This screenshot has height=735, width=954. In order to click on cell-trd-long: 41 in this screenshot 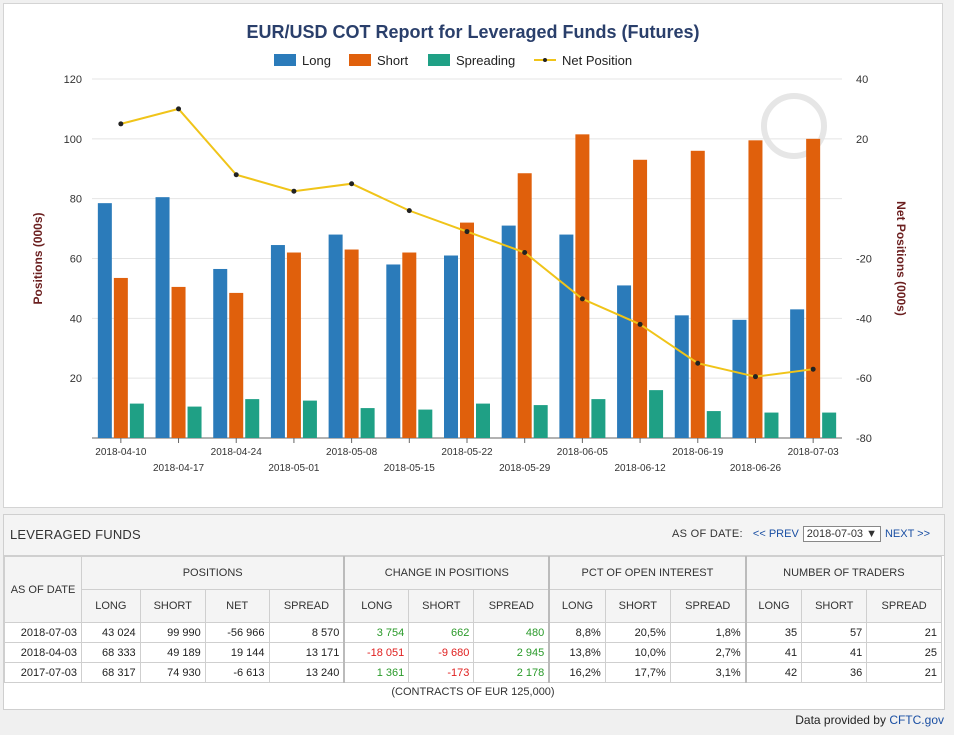, I will do `click(773, 652)`.